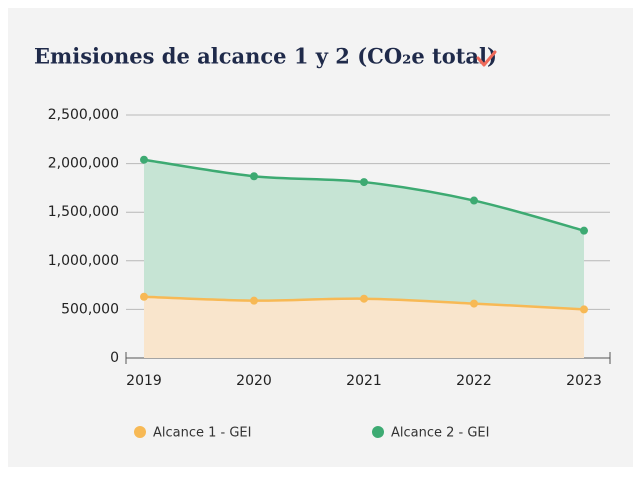 The width and height of the screenshot is (641, 487). What do you see at coordinates (83, 261) in the screenshot?
I see `y-tick-label: 1,000,000` at bounding box center [83, 261].